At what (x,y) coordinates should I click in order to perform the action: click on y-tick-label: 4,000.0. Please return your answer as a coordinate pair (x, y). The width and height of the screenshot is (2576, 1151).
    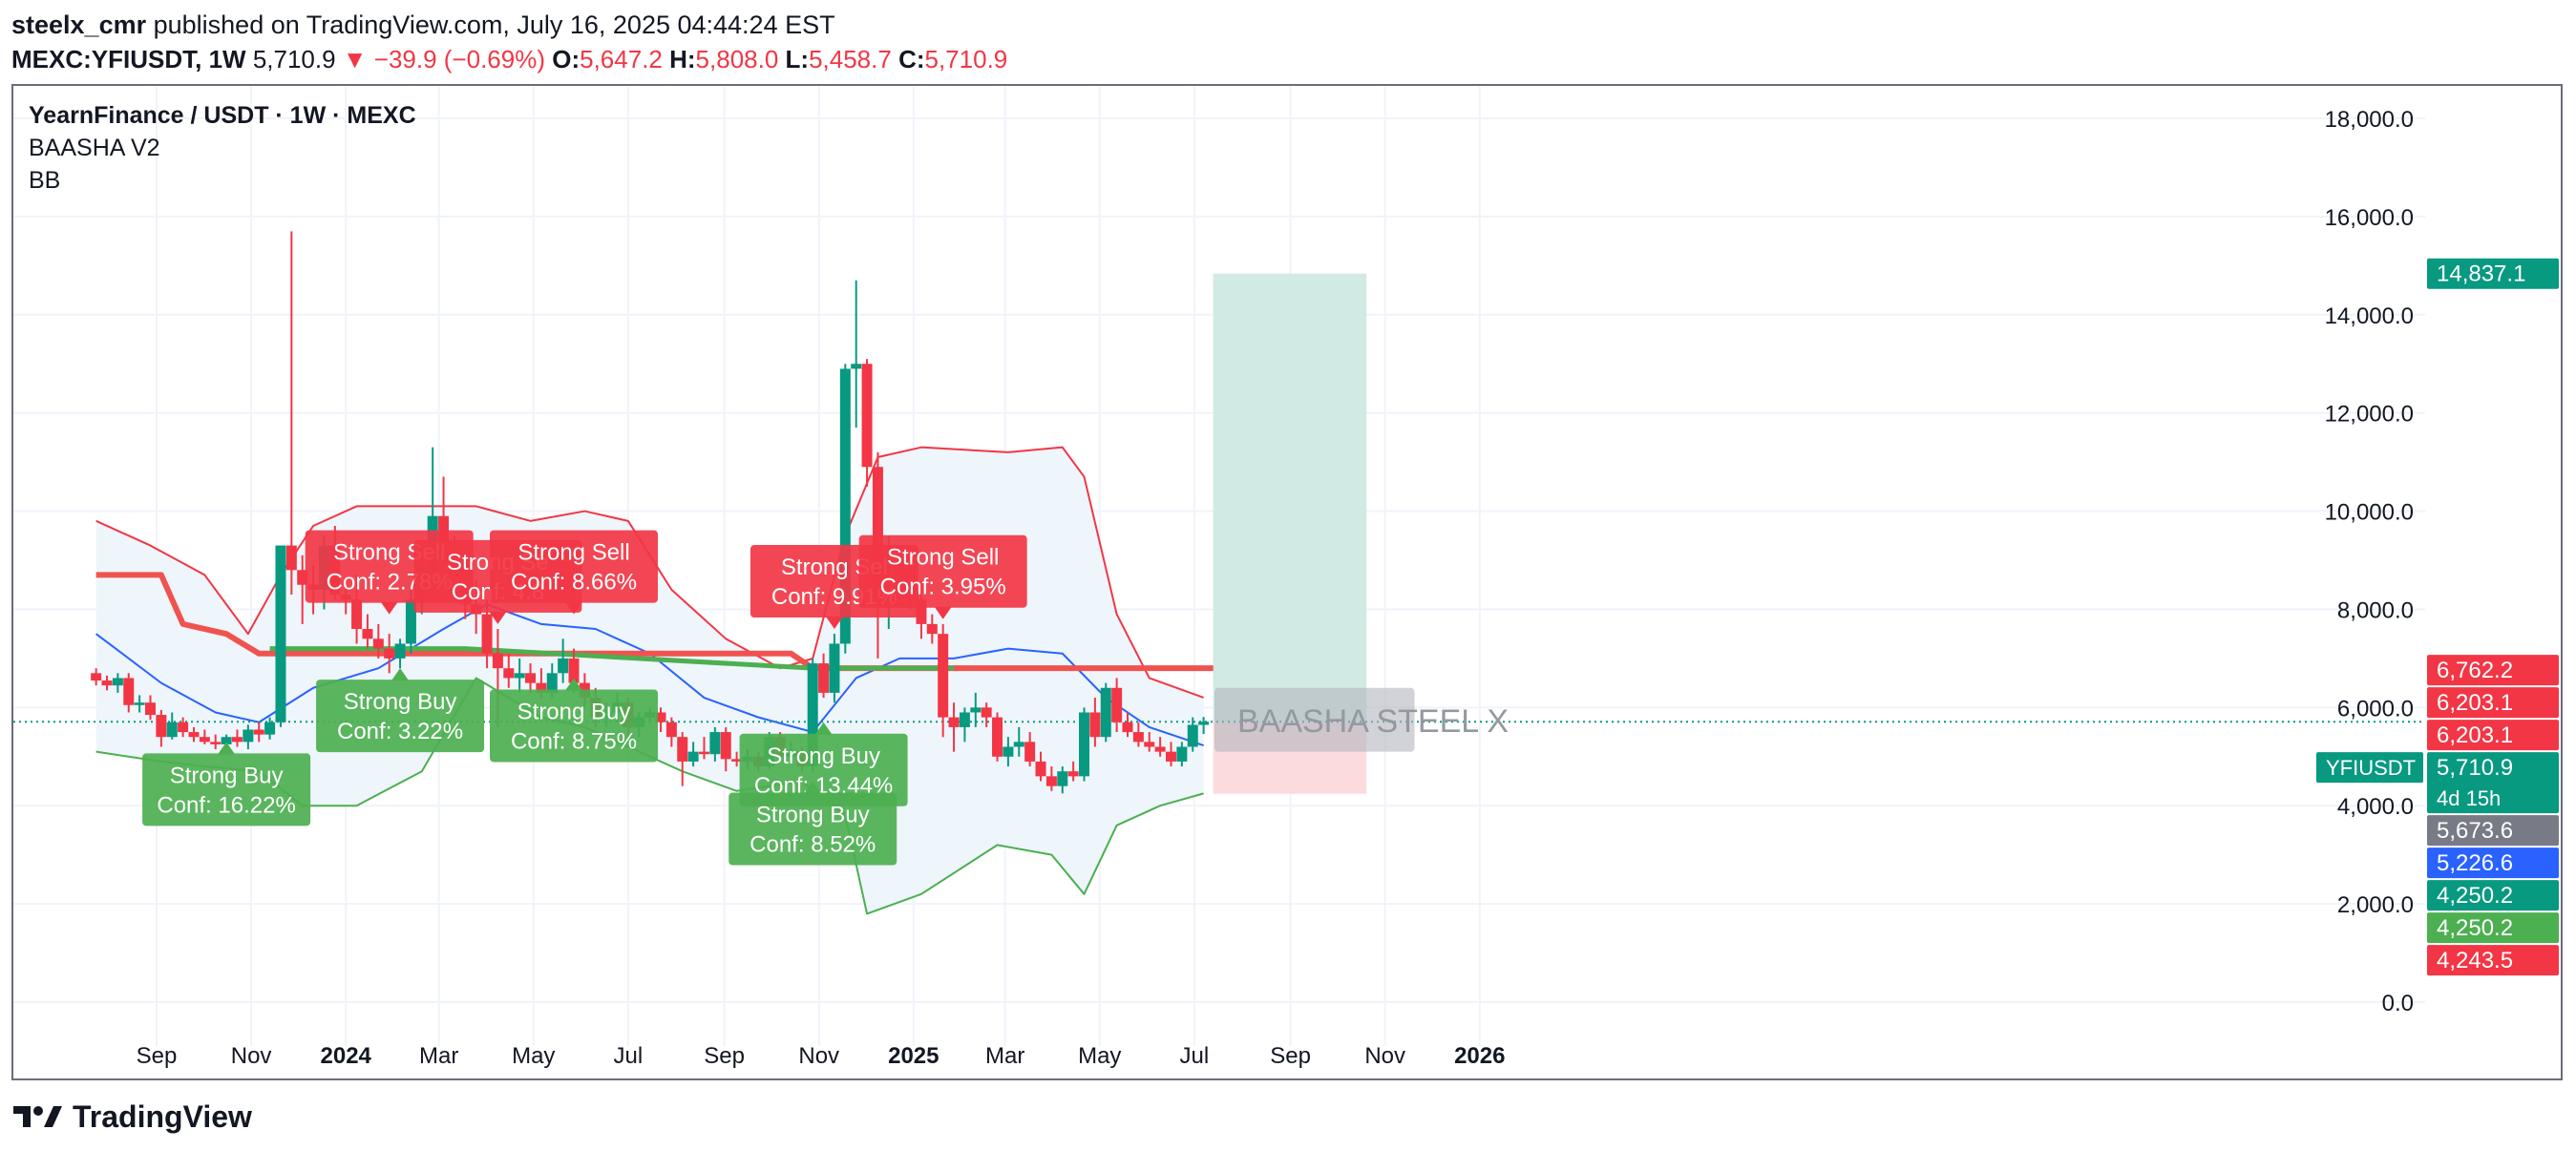
    Looking at the image, I should click on (2375, 807).